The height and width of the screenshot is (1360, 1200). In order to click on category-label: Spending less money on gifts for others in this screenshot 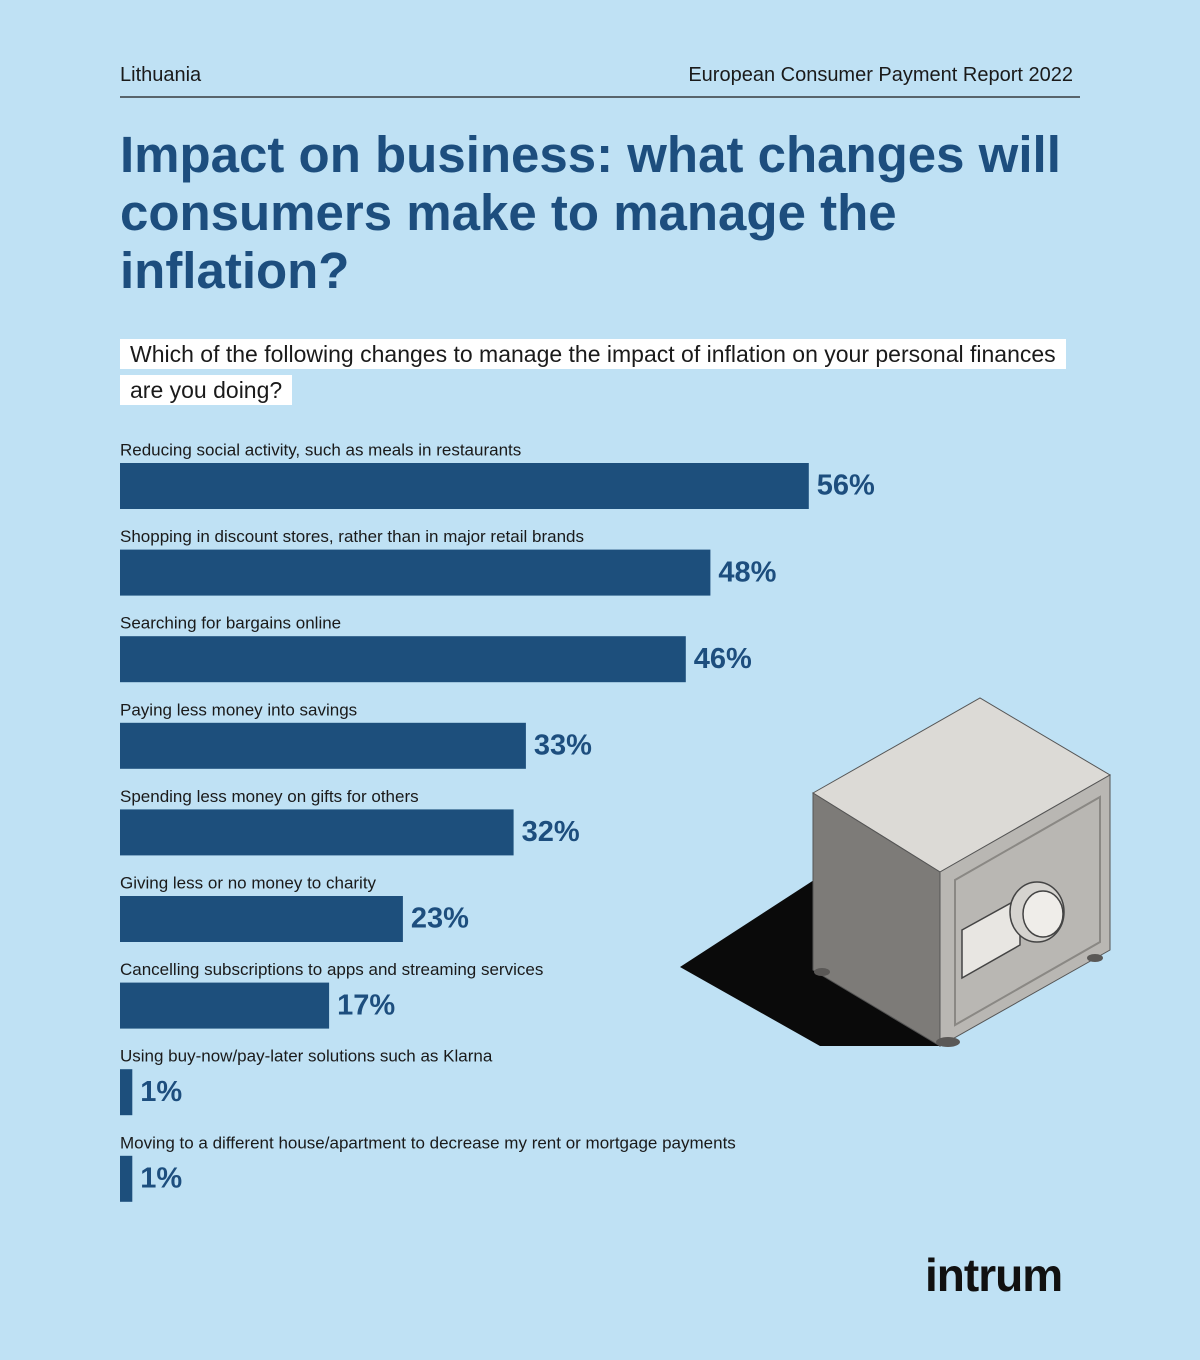, I will do `click(269, 796)`.